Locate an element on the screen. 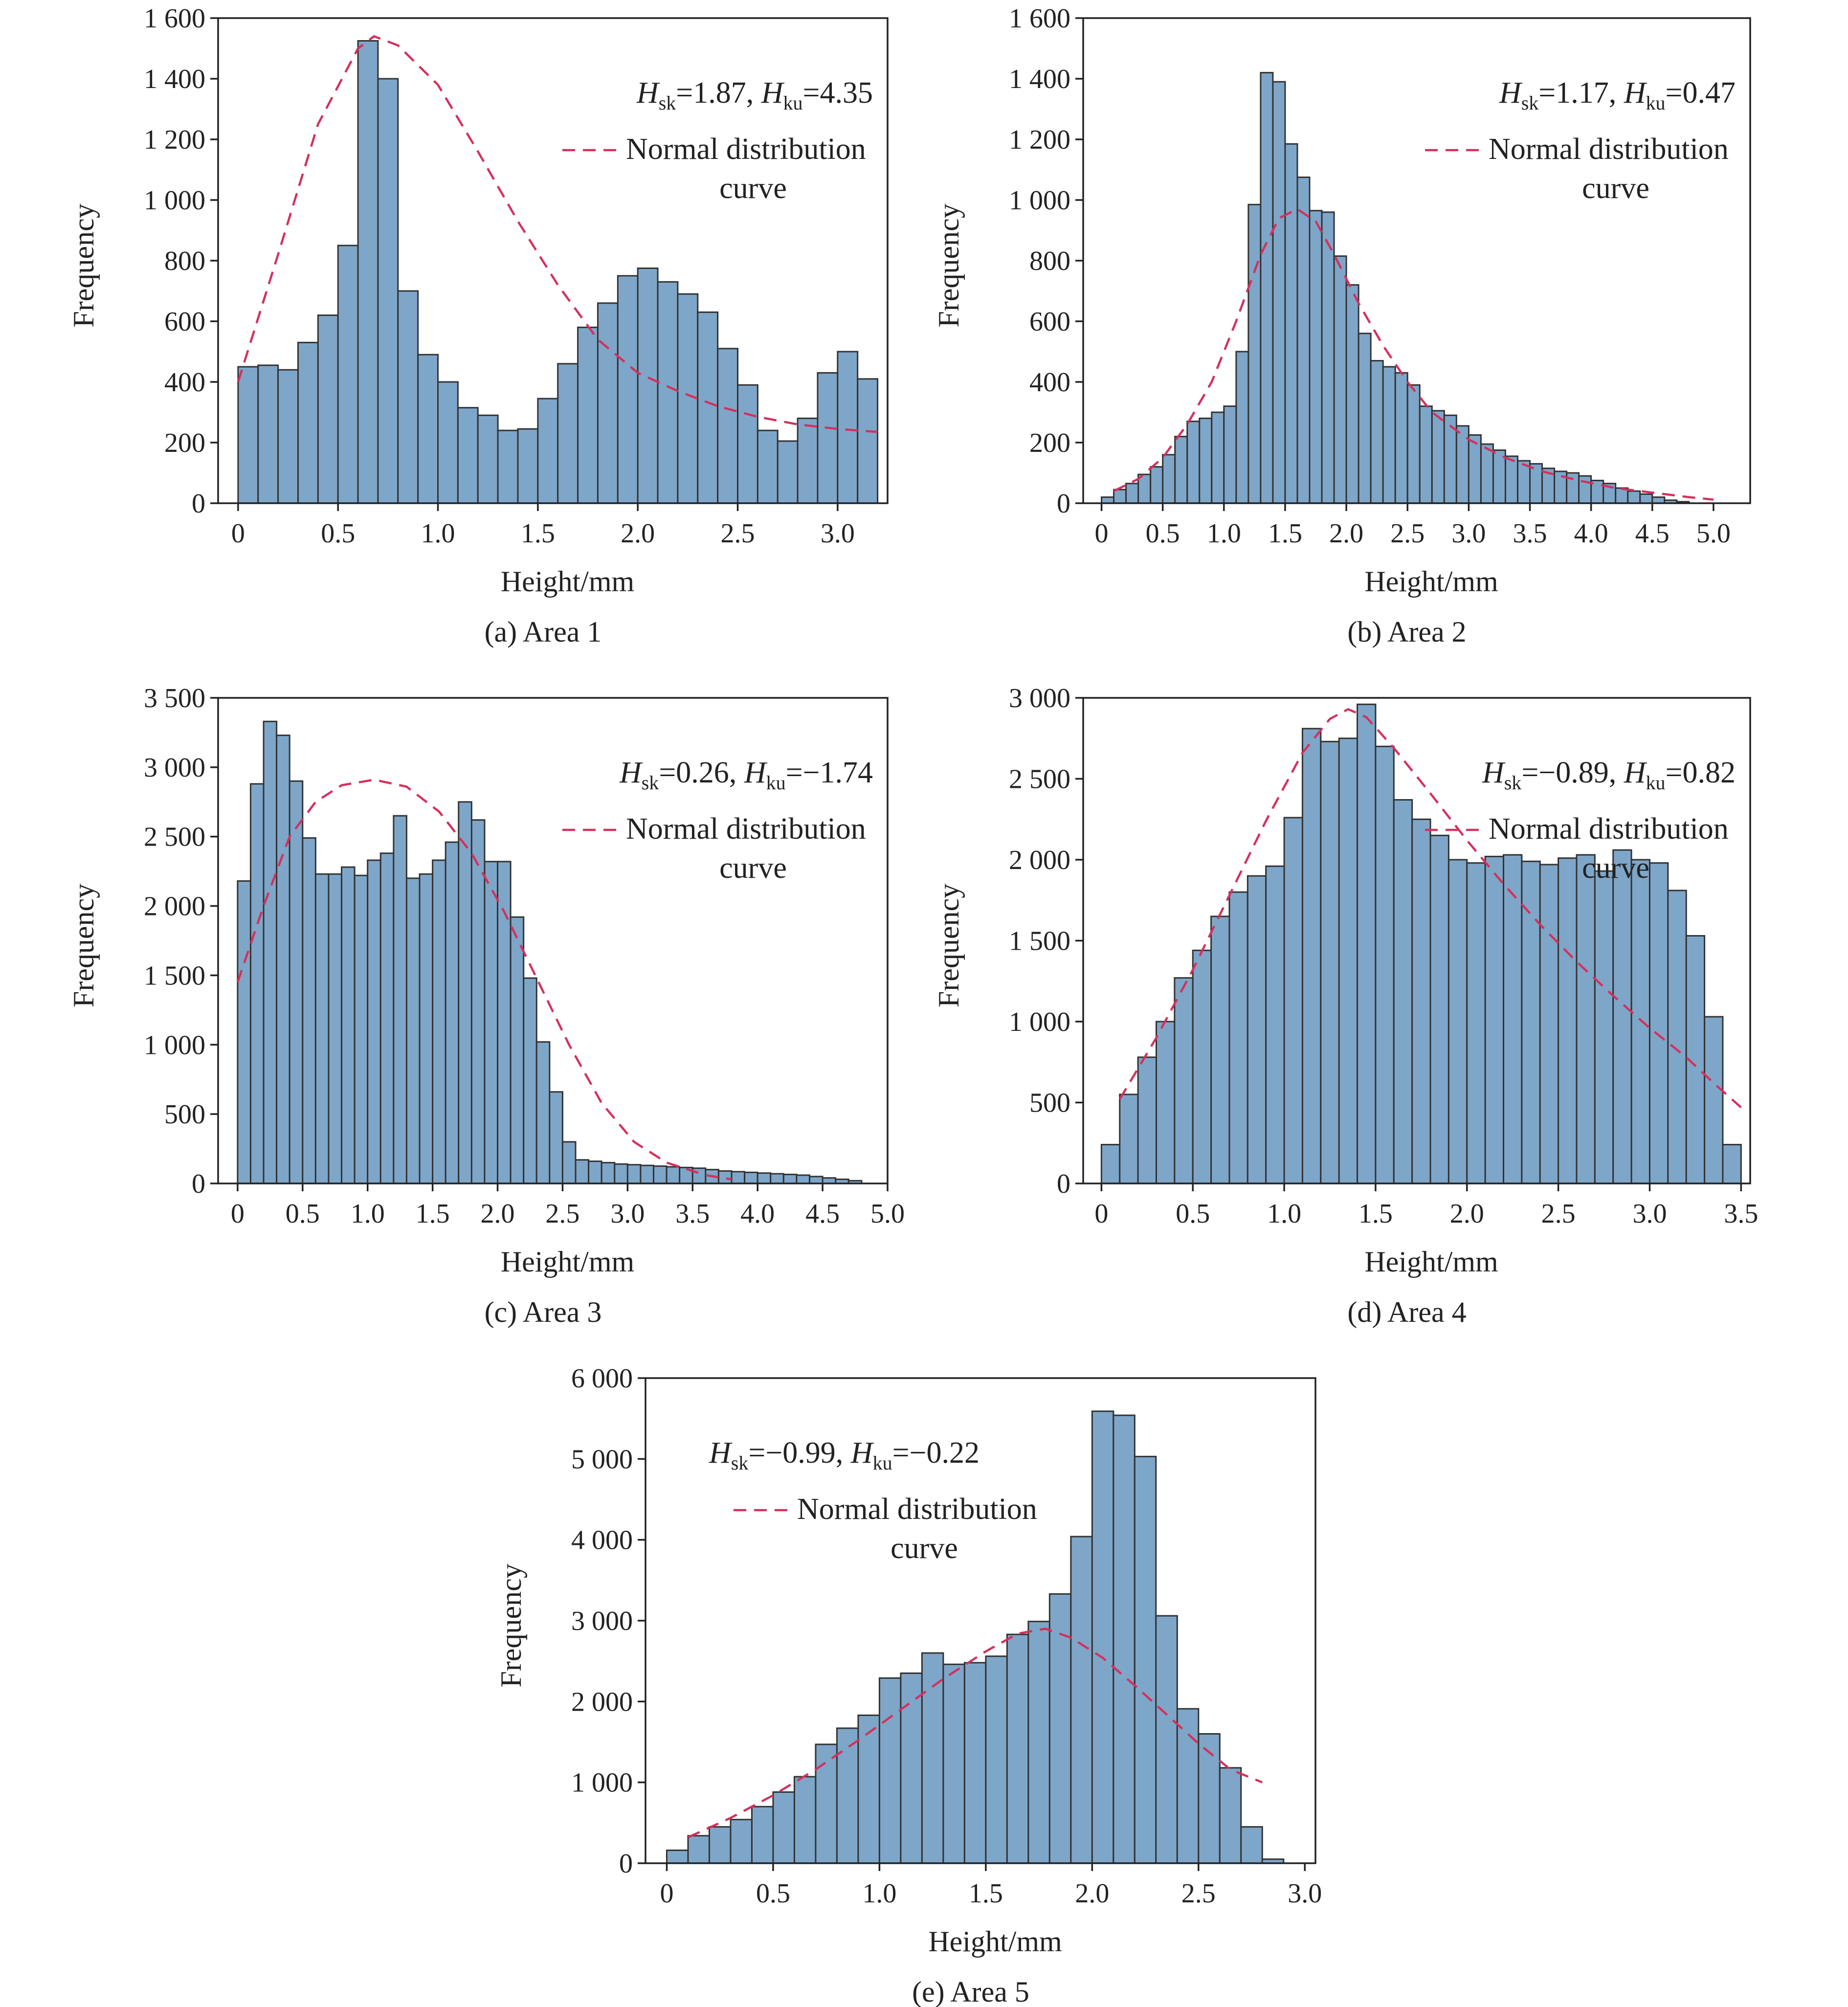 The height and width of the screenshot is (2007, 1848). x-tick-label: 2.0 is located at coordinates (498, 1214).